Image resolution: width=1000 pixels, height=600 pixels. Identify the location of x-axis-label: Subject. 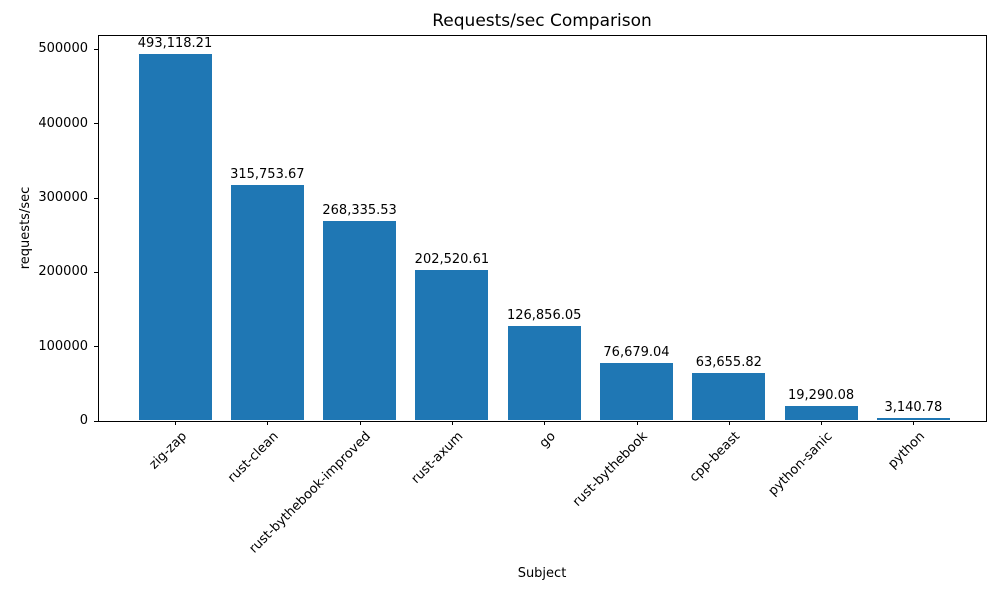
(542, 573).